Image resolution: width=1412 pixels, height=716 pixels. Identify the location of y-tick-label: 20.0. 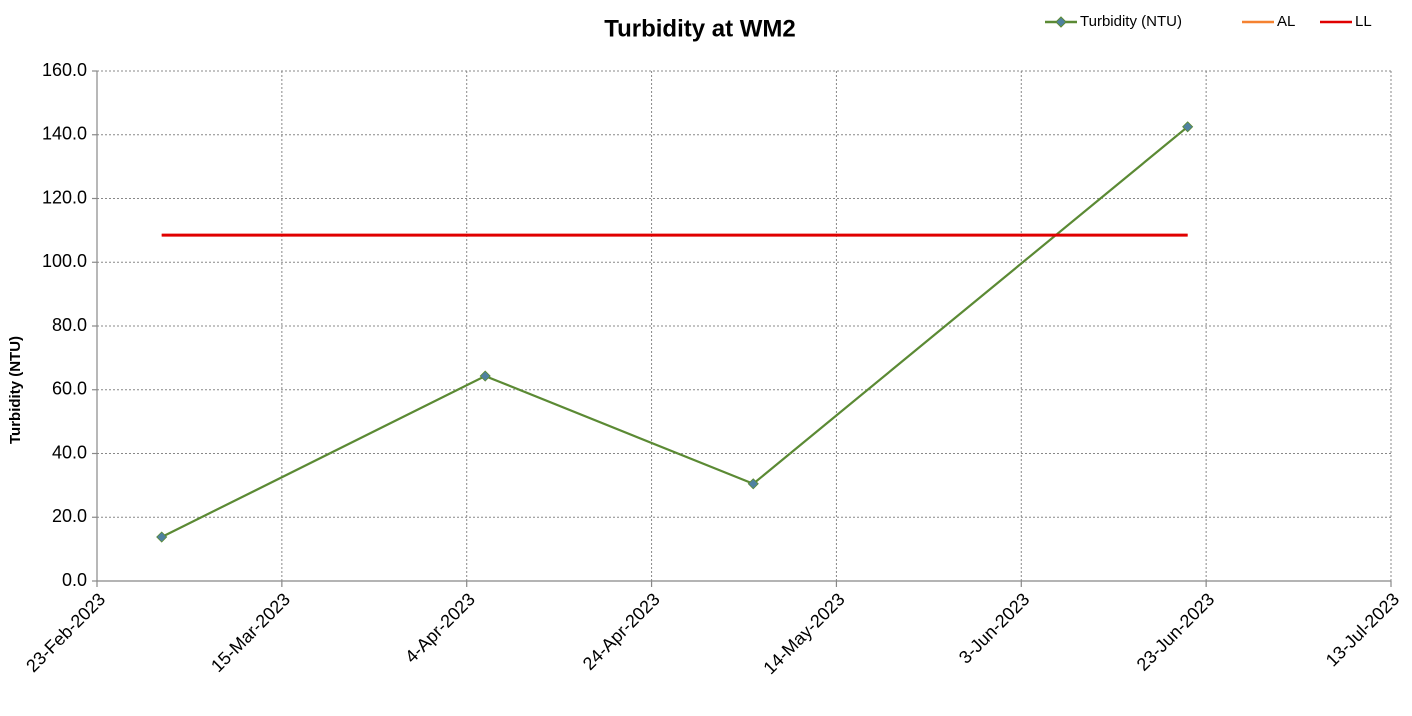
(69, 516).